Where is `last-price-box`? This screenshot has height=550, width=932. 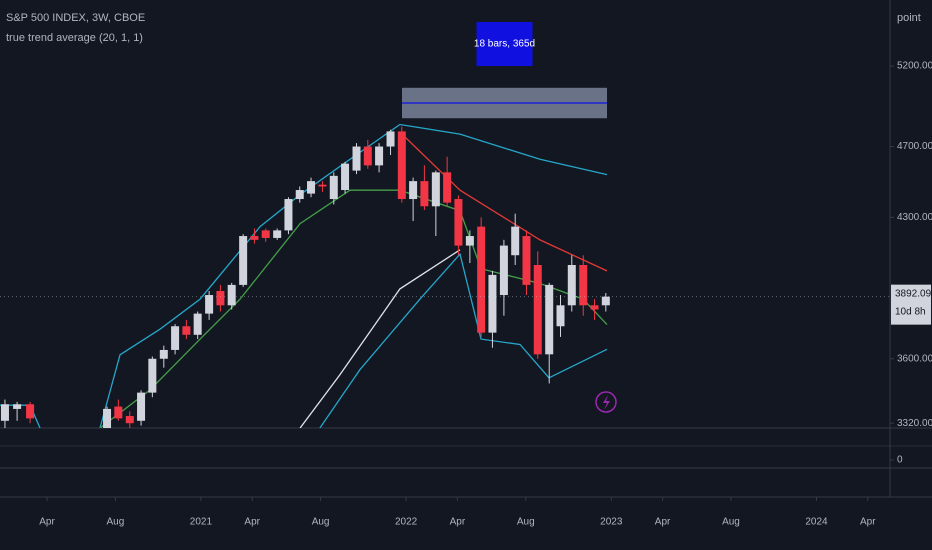
last-price-box is located at coordinates (911, 304).